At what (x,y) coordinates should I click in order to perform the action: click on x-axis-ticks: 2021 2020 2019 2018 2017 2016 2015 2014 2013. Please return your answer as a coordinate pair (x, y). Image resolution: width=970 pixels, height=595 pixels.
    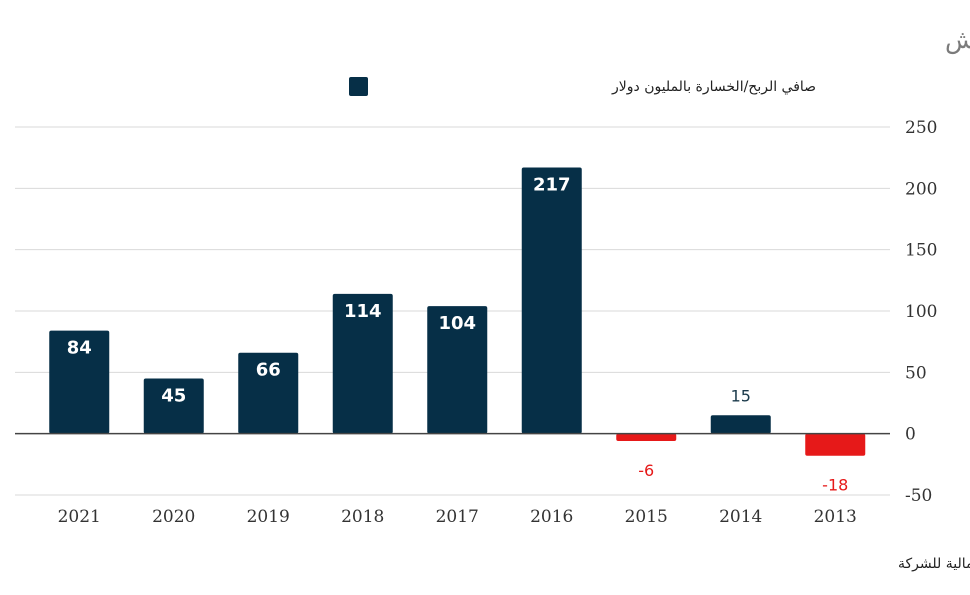
    Looking at the image, I should click on (457, 517).